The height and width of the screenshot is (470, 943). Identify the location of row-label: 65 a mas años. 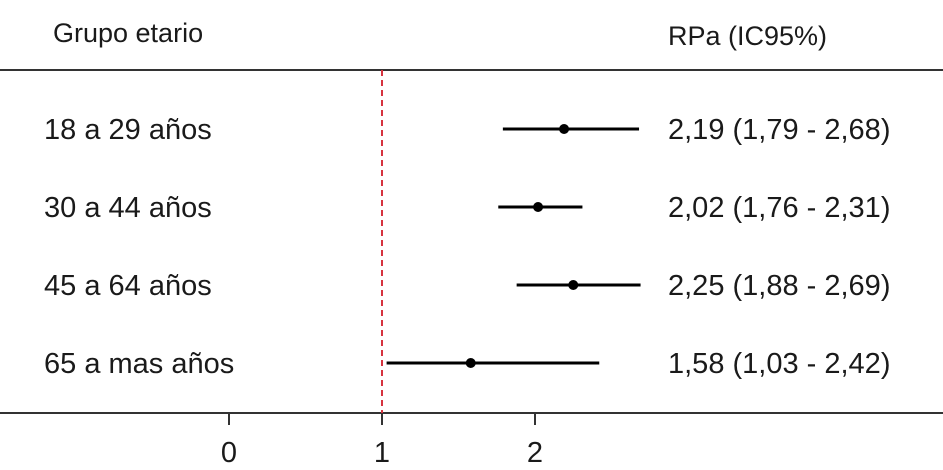
(139, 364).